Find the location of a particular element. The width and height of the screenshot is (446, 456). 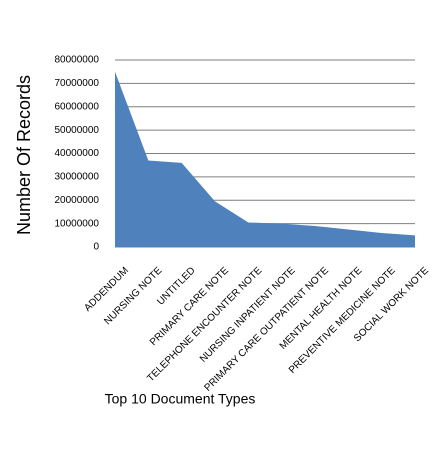

y-tick-label: 10000000 is located at coordinates (77, 223).